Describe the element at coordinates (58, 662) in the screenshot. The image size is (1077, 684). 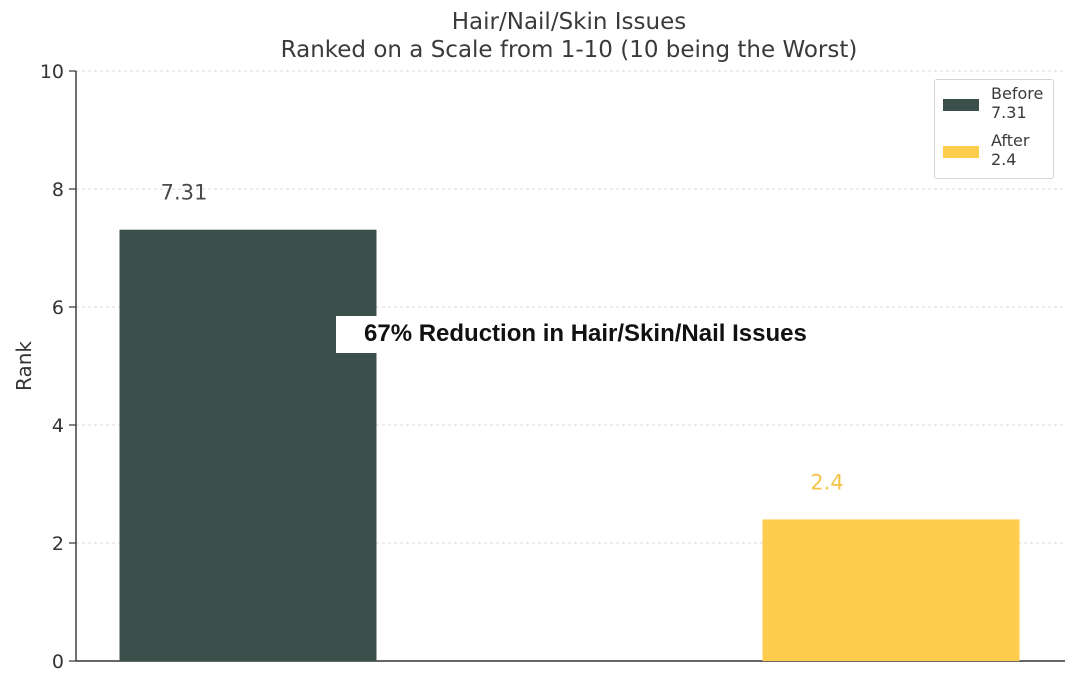
I see `y-tick-label: 0` at that location.